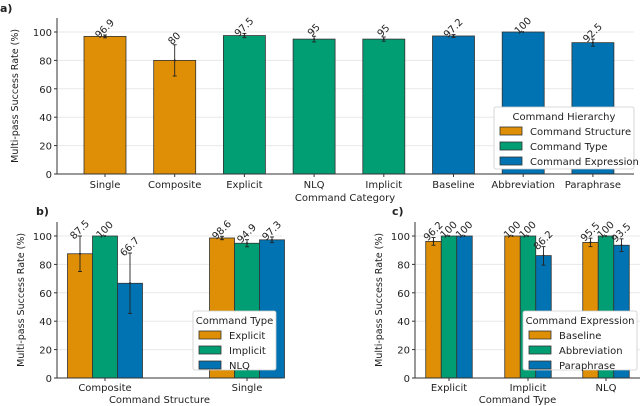  What do you see at coordinates (235, 321) in the screenshot?
I see `legend-title: Command Type` at bounding box center [235, 321].